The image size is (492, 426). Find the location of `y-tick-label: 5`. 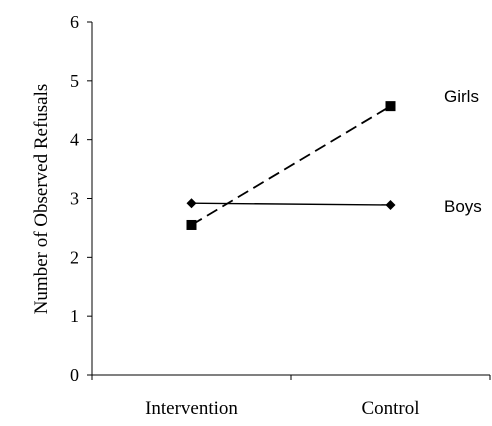

y-tick-label: 5 is located at coordinates (74, 81).